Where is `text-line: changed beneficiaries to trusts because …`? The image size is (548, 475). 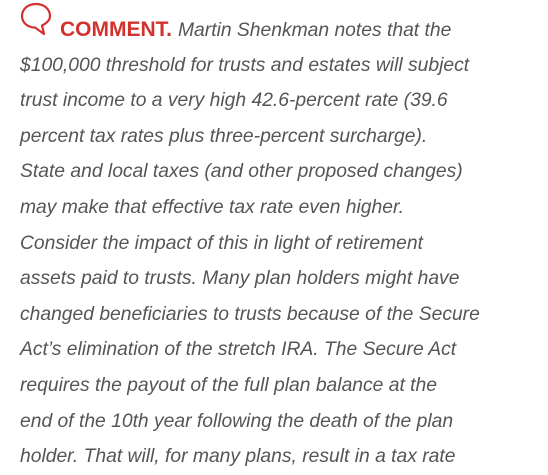
text-line: changed beneficiaries to trusts because … is located at coordinates (250, 314).